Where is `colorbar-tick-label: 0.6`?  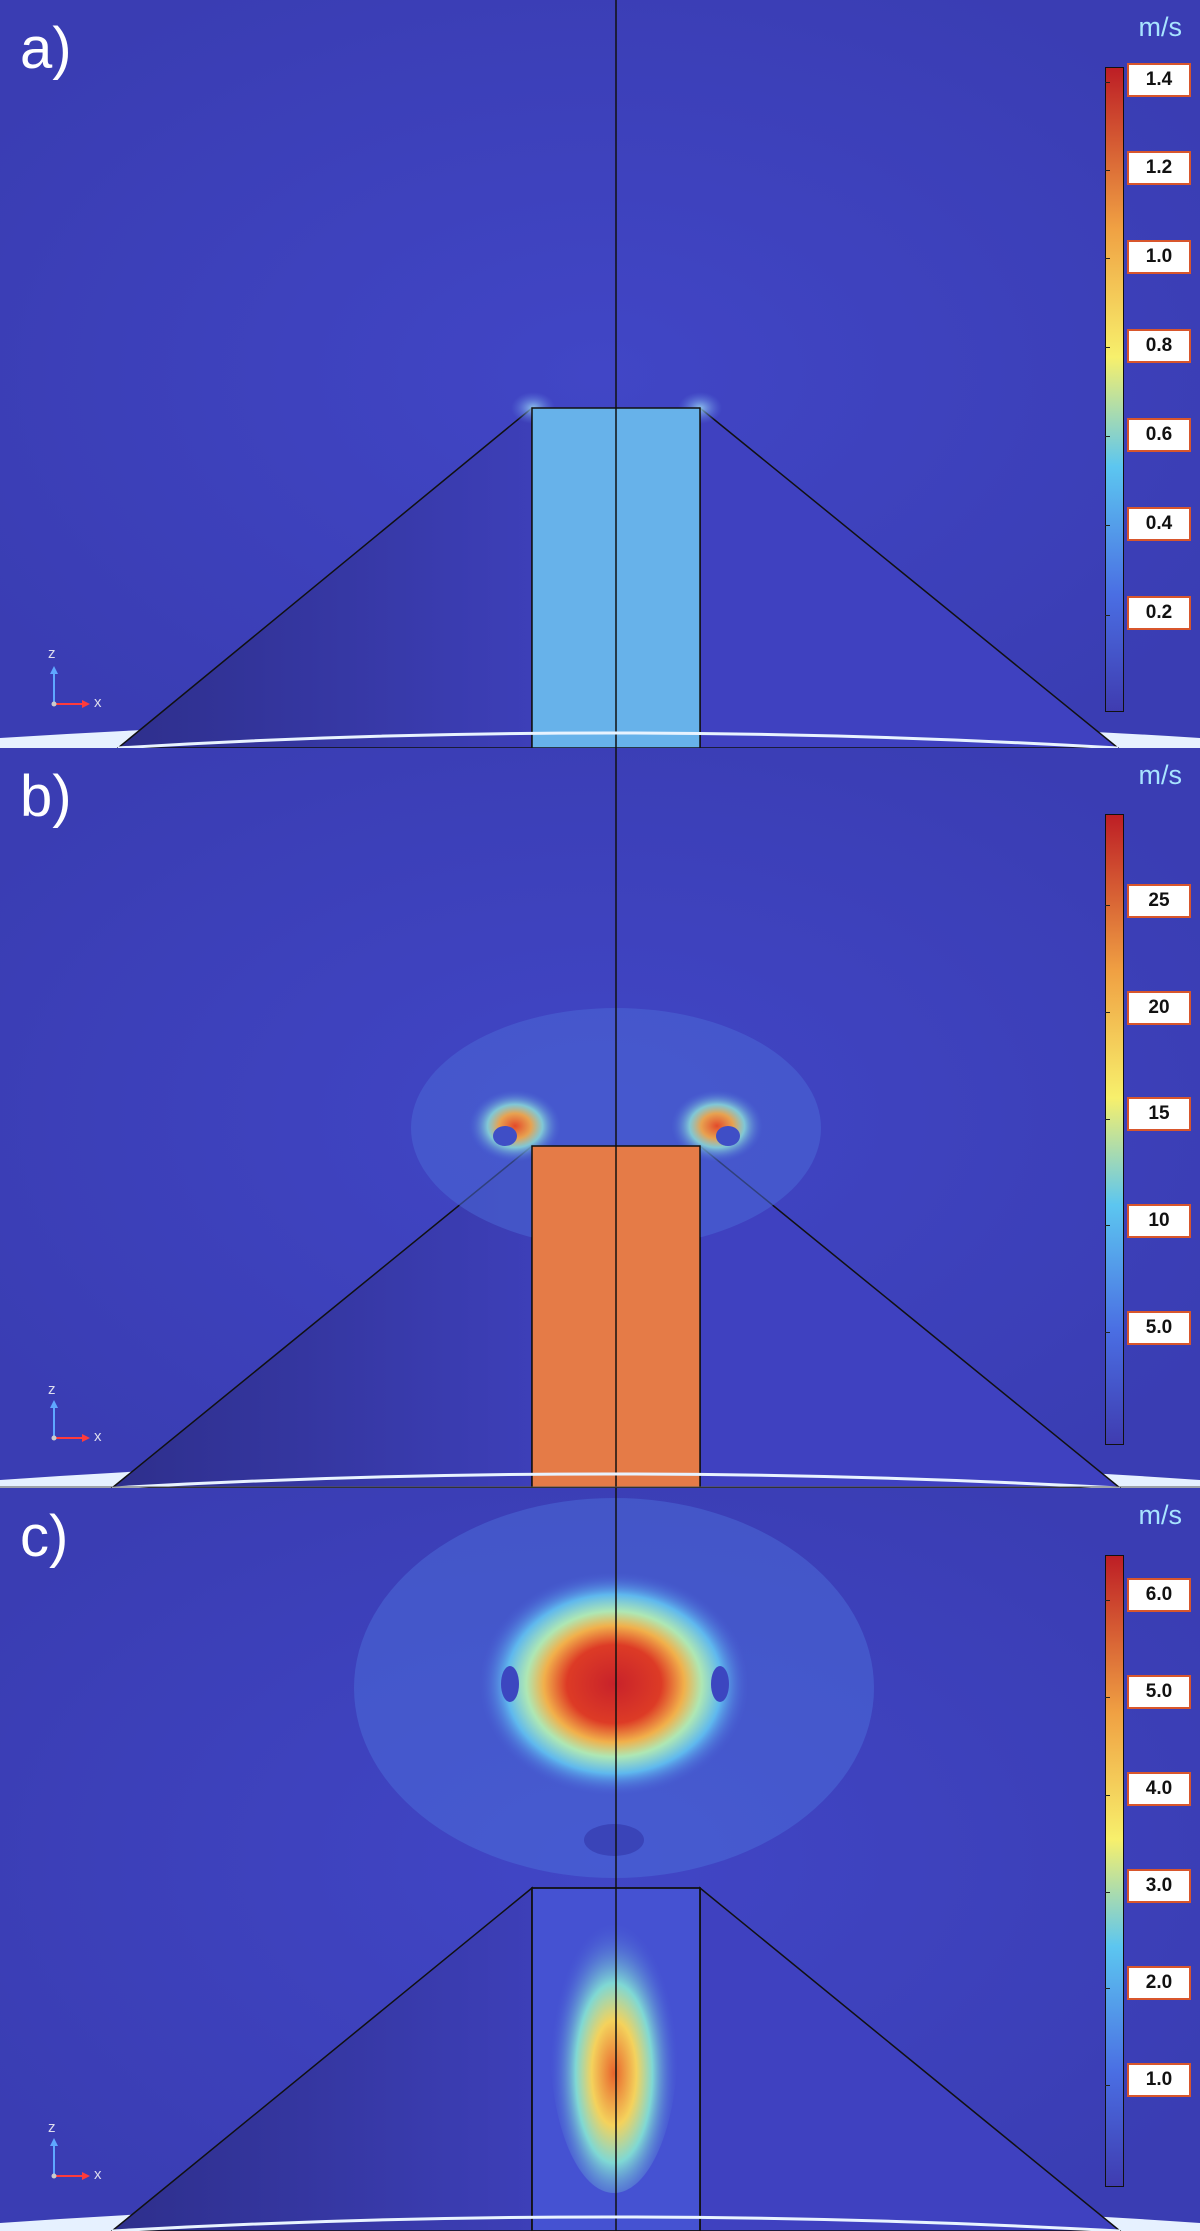 colorbar-tick-label: 0.6 is located at coordinates (1159, 435).